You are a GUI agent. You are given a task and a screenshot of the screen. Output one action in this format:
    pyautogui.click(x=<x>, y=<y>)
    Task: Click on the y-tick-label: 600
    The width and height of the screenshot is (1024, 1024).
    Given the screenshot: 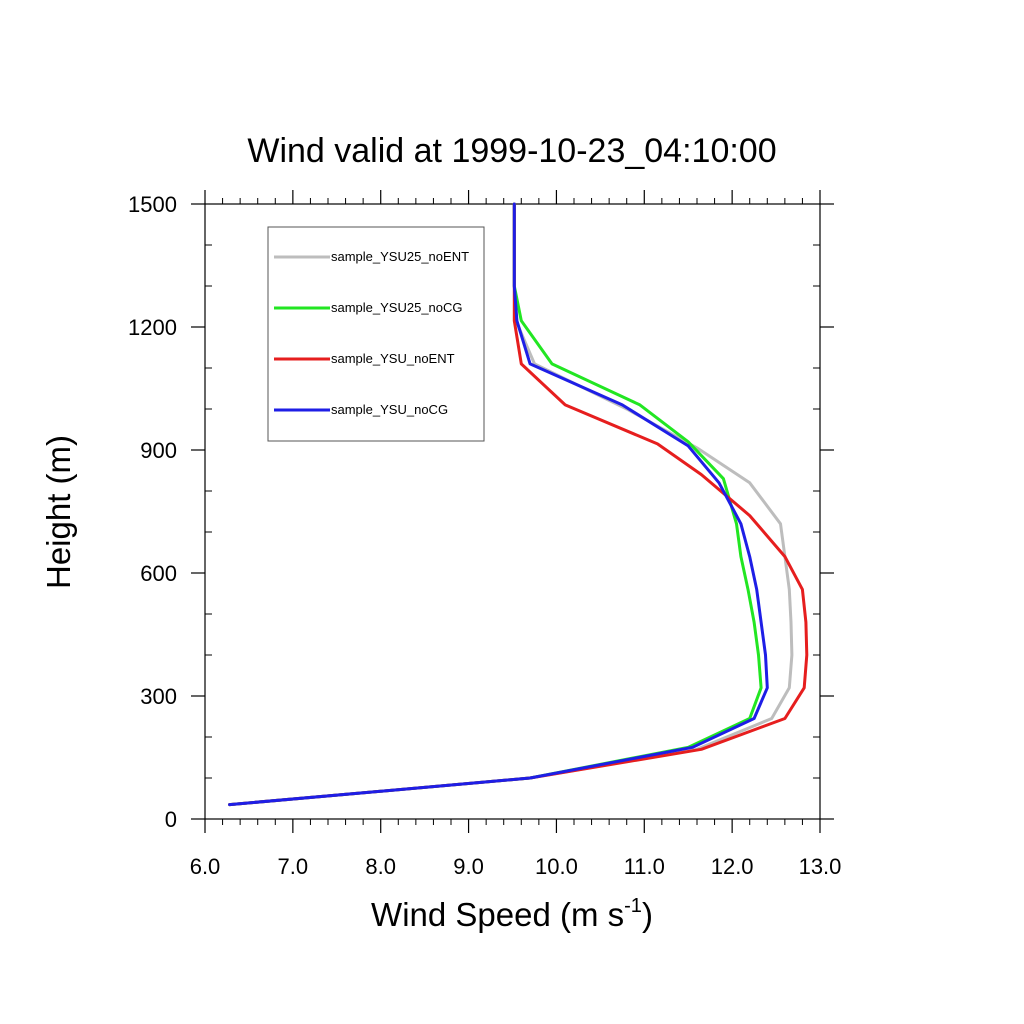 What is the action you would take?
    pyautogui.click(x=158, y=573)
    